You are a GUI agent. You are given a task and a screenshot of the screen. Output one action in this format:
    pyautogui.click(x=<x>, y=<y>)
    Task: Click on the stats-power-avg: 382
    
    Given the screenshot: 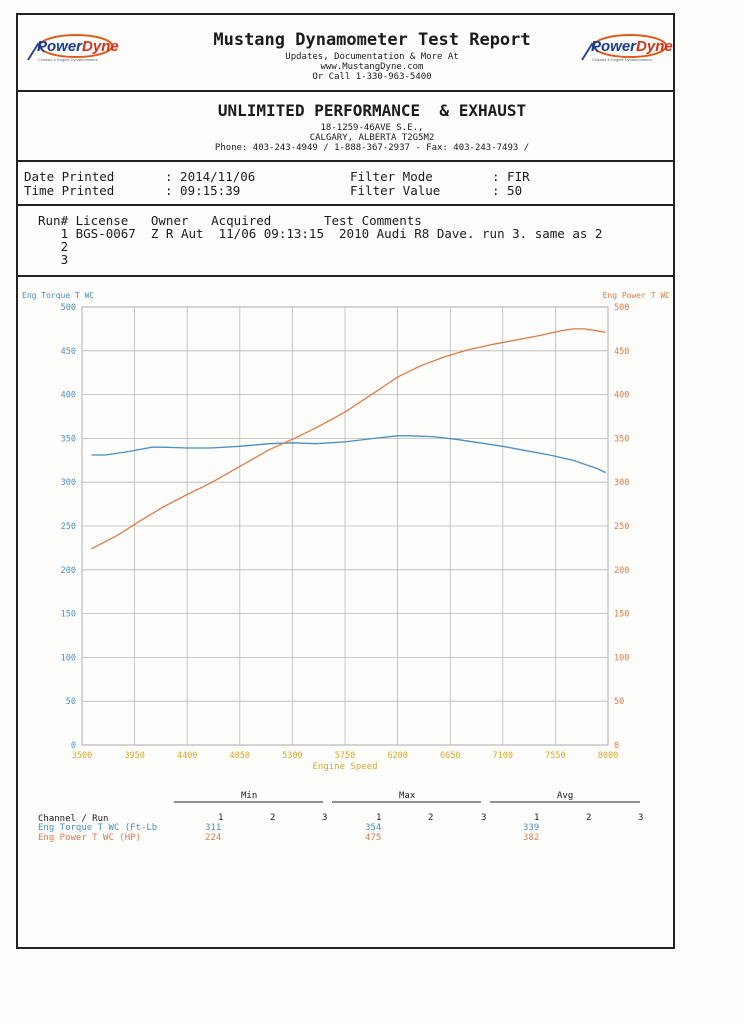 What is the action you would take?
    pyautogui.click(x=531, y=838)
    